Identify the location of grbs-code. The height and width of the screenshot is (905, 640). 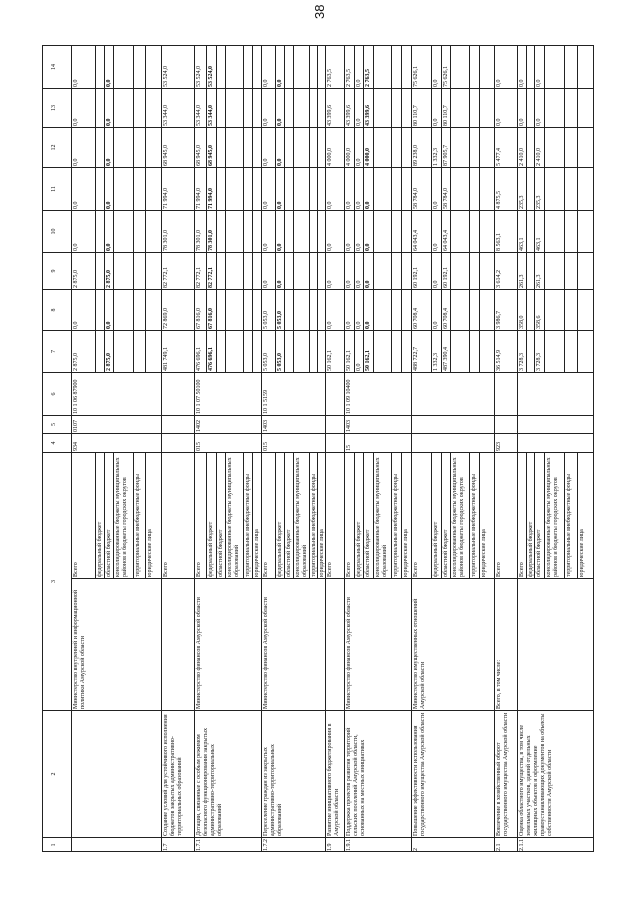
(453, 442).